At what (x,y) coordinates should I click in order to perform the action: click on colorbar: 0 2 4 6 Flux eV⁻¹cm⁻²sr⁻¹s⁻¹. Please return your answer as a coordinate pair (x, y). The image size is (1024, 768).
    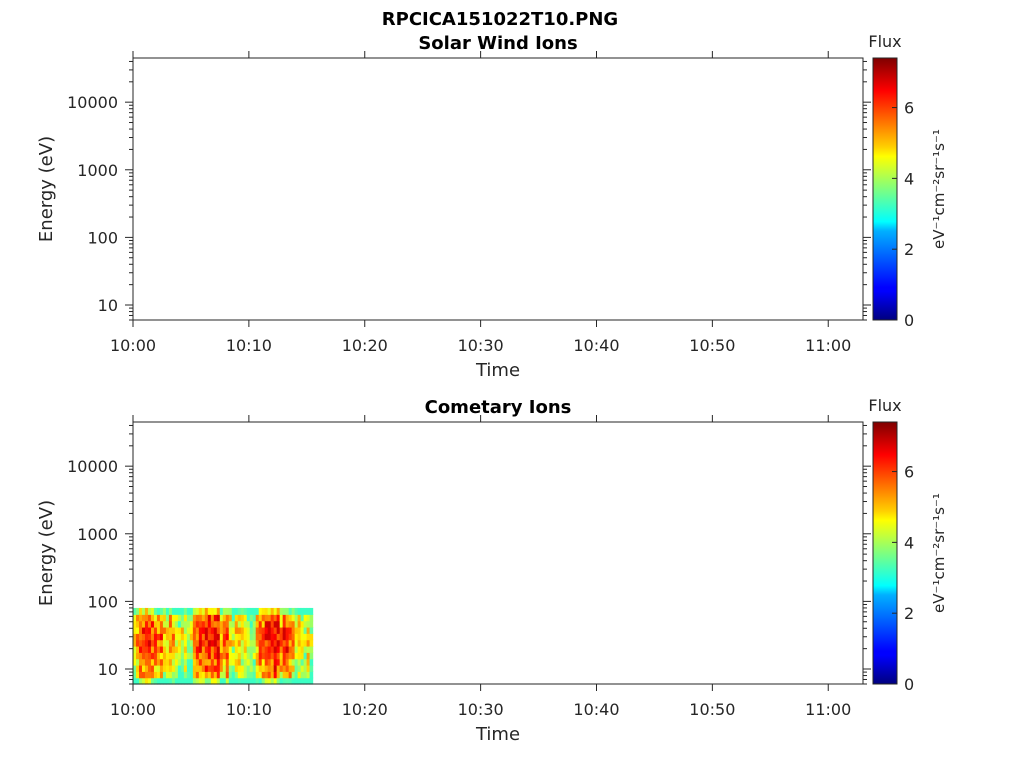
    Looking at the image, I should click on (908, 181).